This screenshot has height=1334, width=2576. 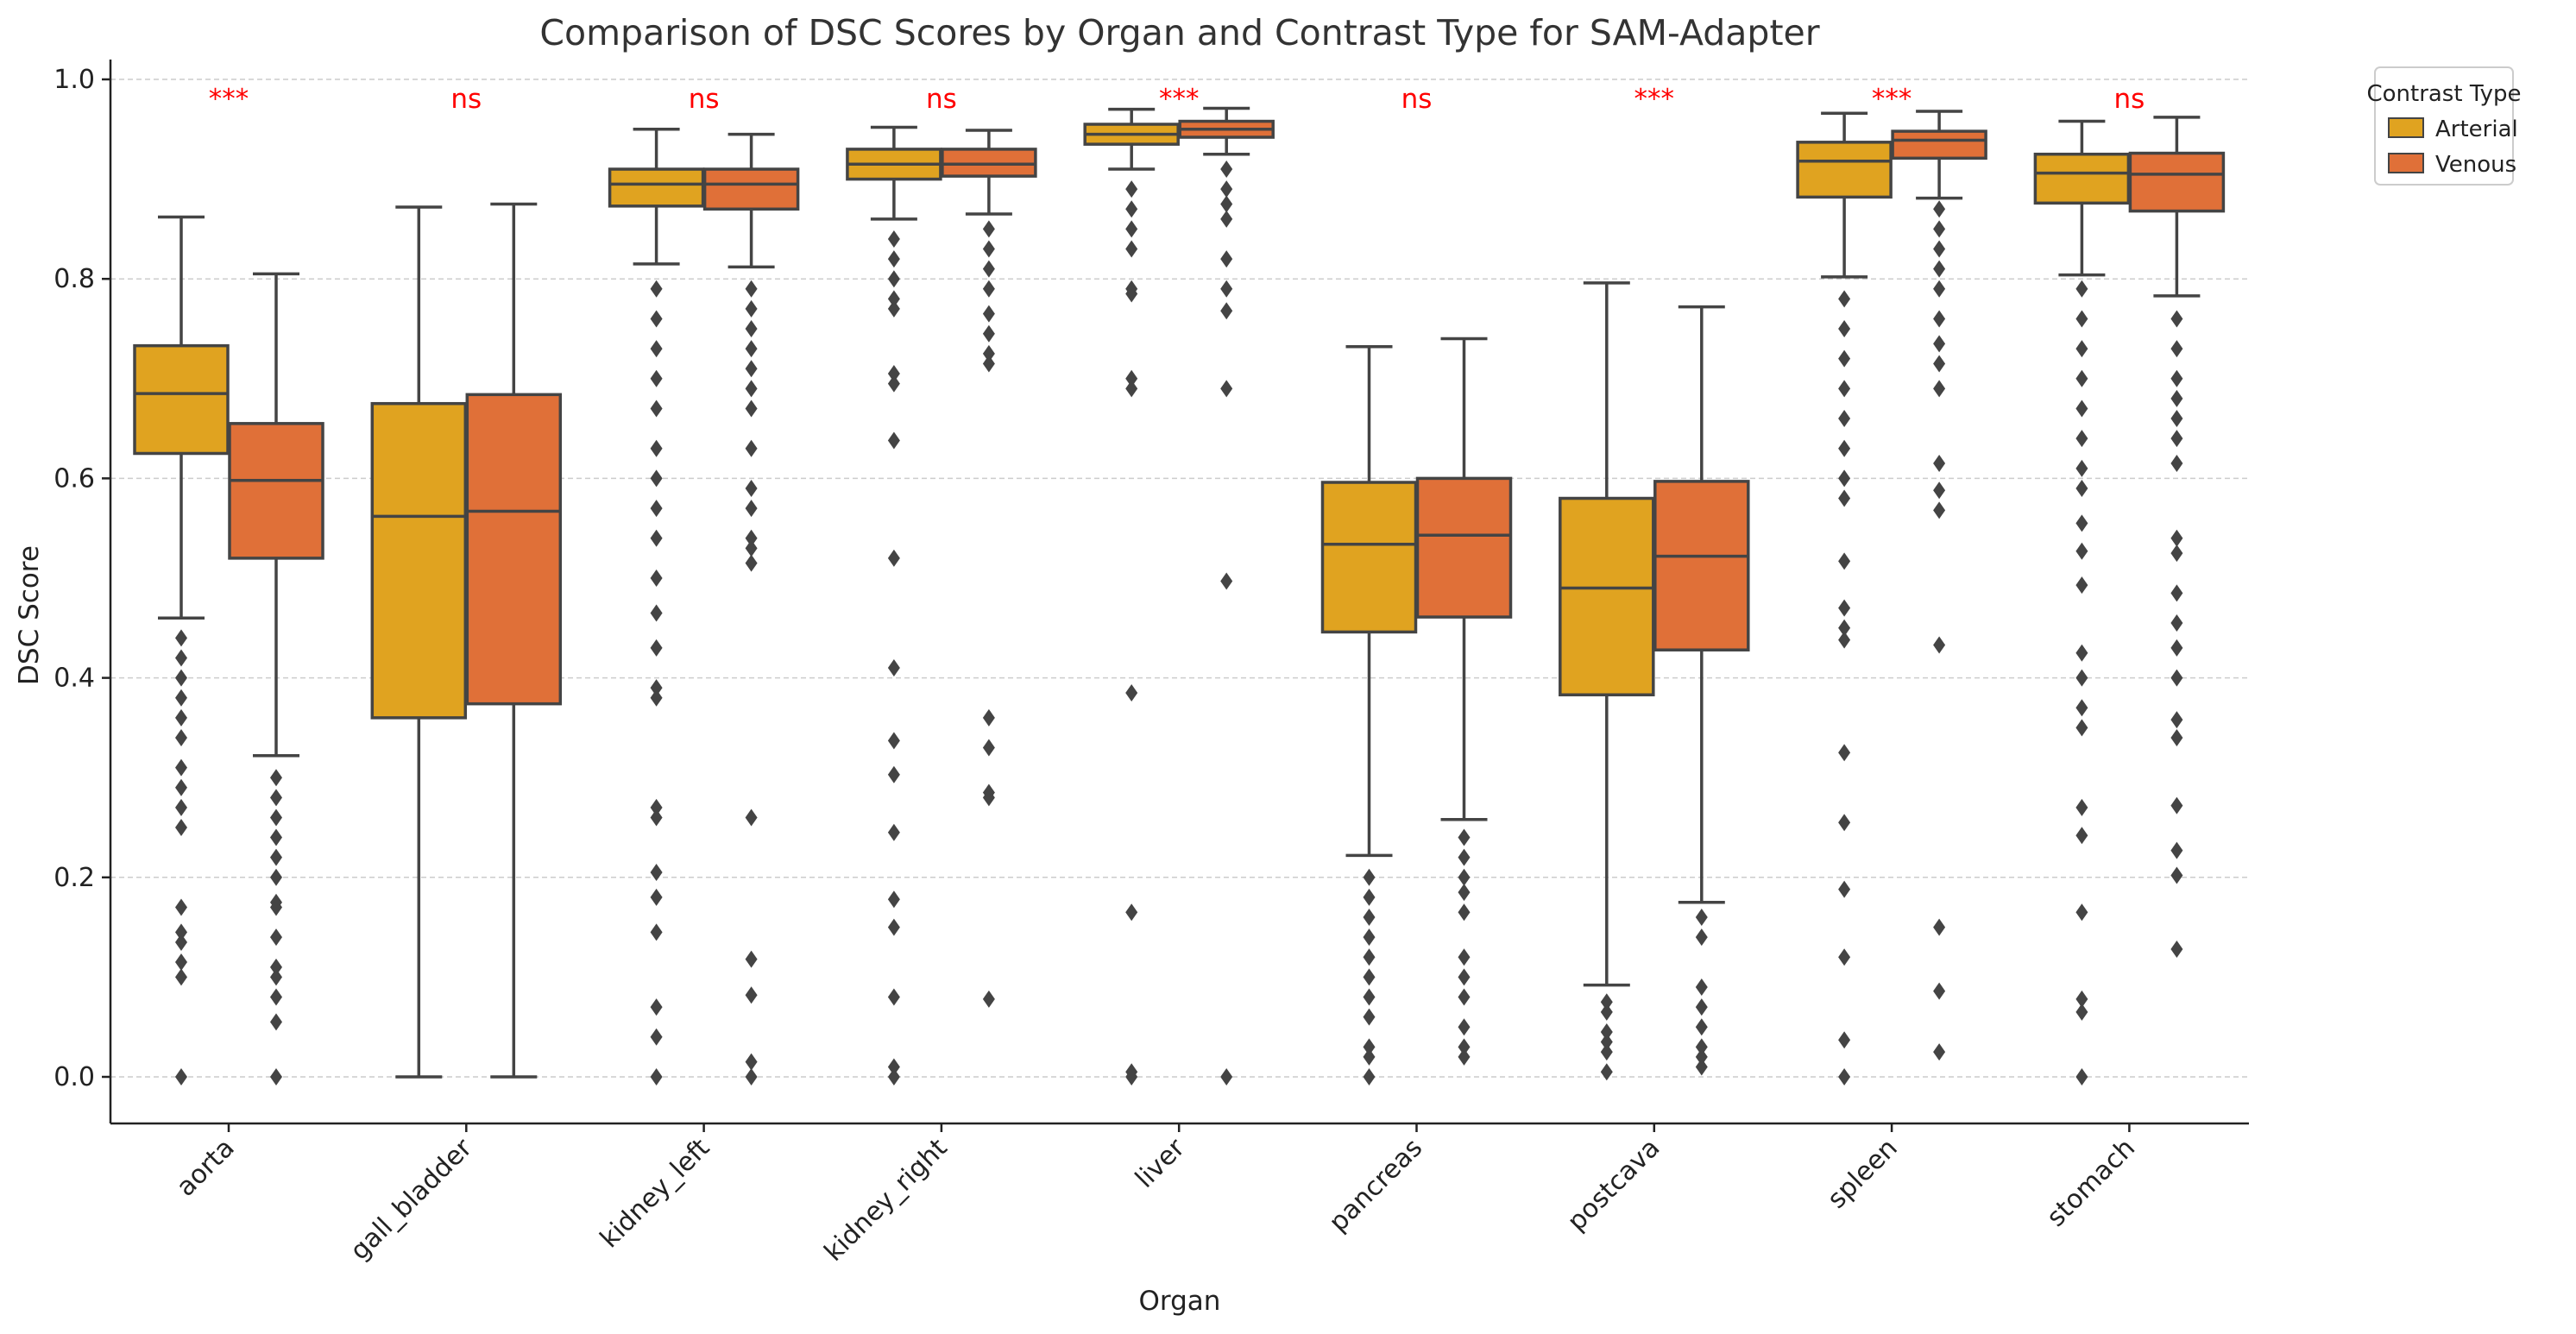 I want to click on box-pancreas-arterial, so click(x=1369, y=715).